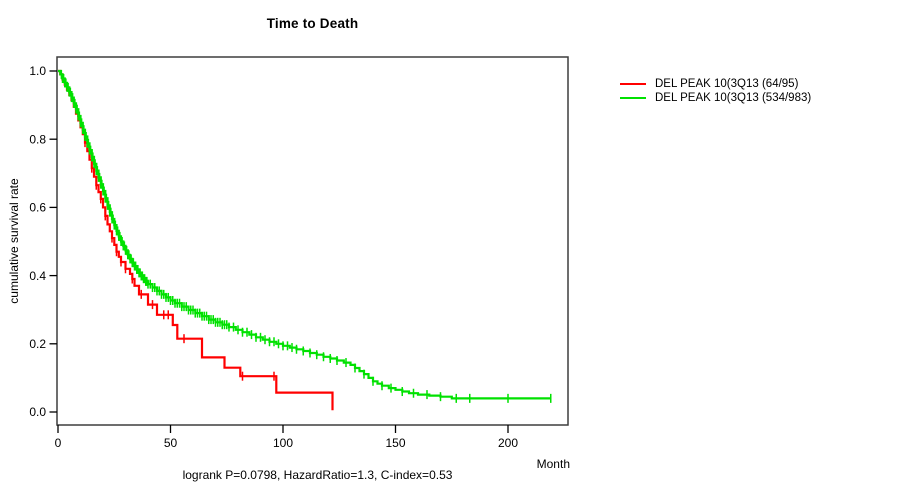  I want to click on chart-title: Time to Death, so click(312, 23).